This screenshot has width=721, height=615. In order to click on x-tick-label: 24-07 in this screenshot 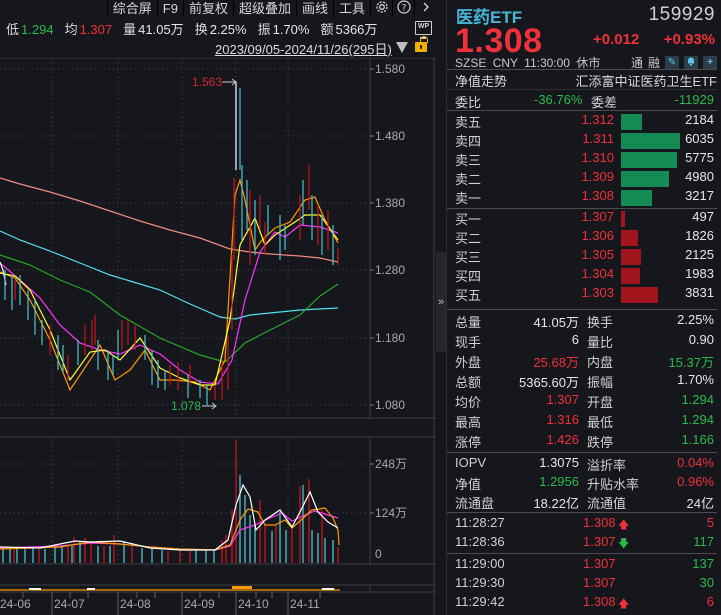, I will do `click(69, 604)`.